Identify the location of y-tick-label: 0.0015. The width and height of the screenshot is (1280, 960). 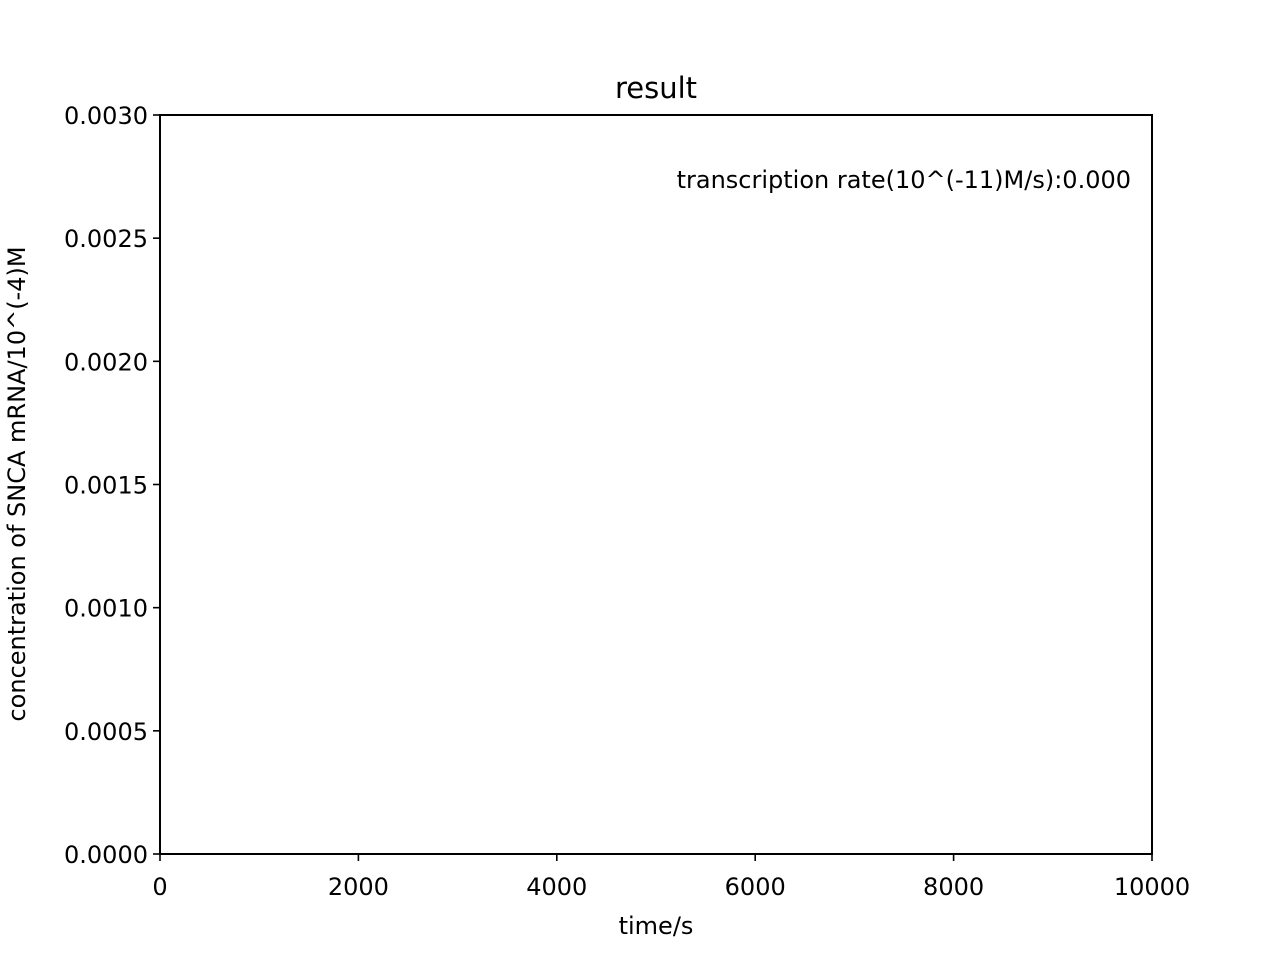
(106, 486).